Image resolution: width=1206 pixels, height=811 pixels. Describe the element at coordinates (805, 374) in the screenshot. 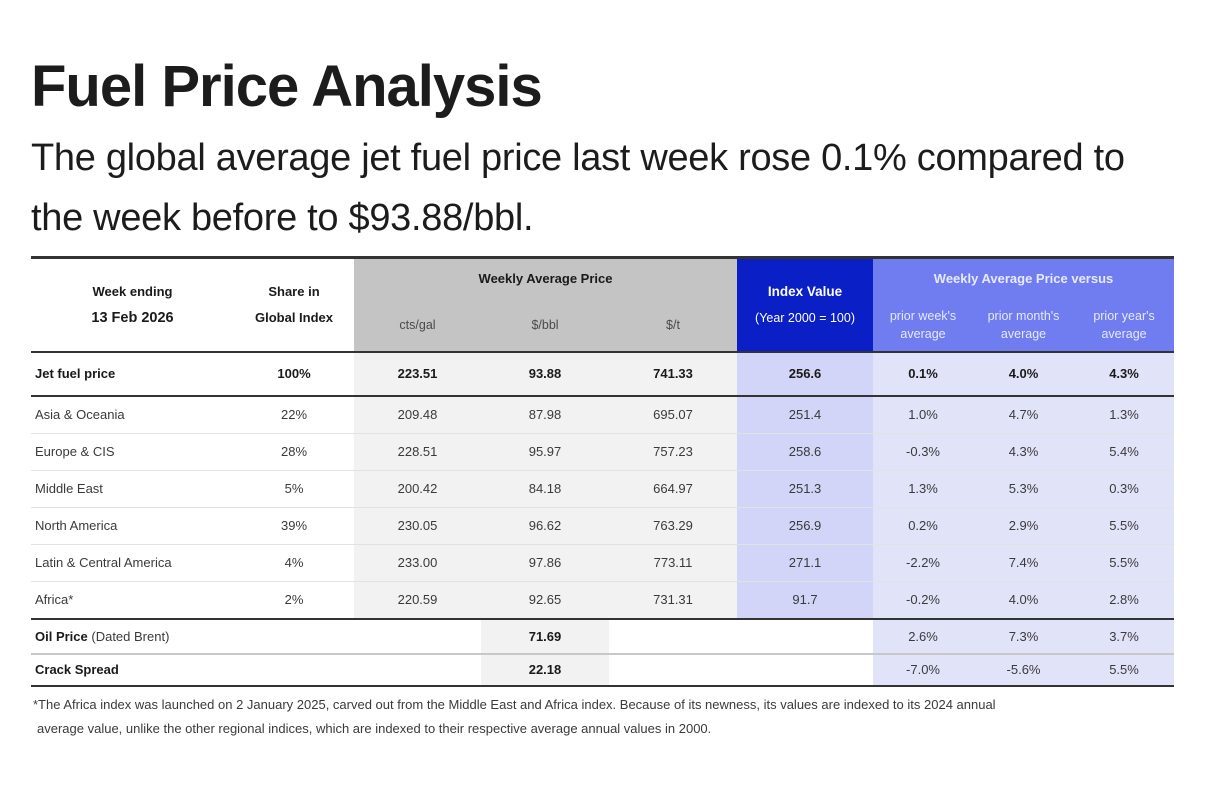

I see `index-value: 256.6` at that location.